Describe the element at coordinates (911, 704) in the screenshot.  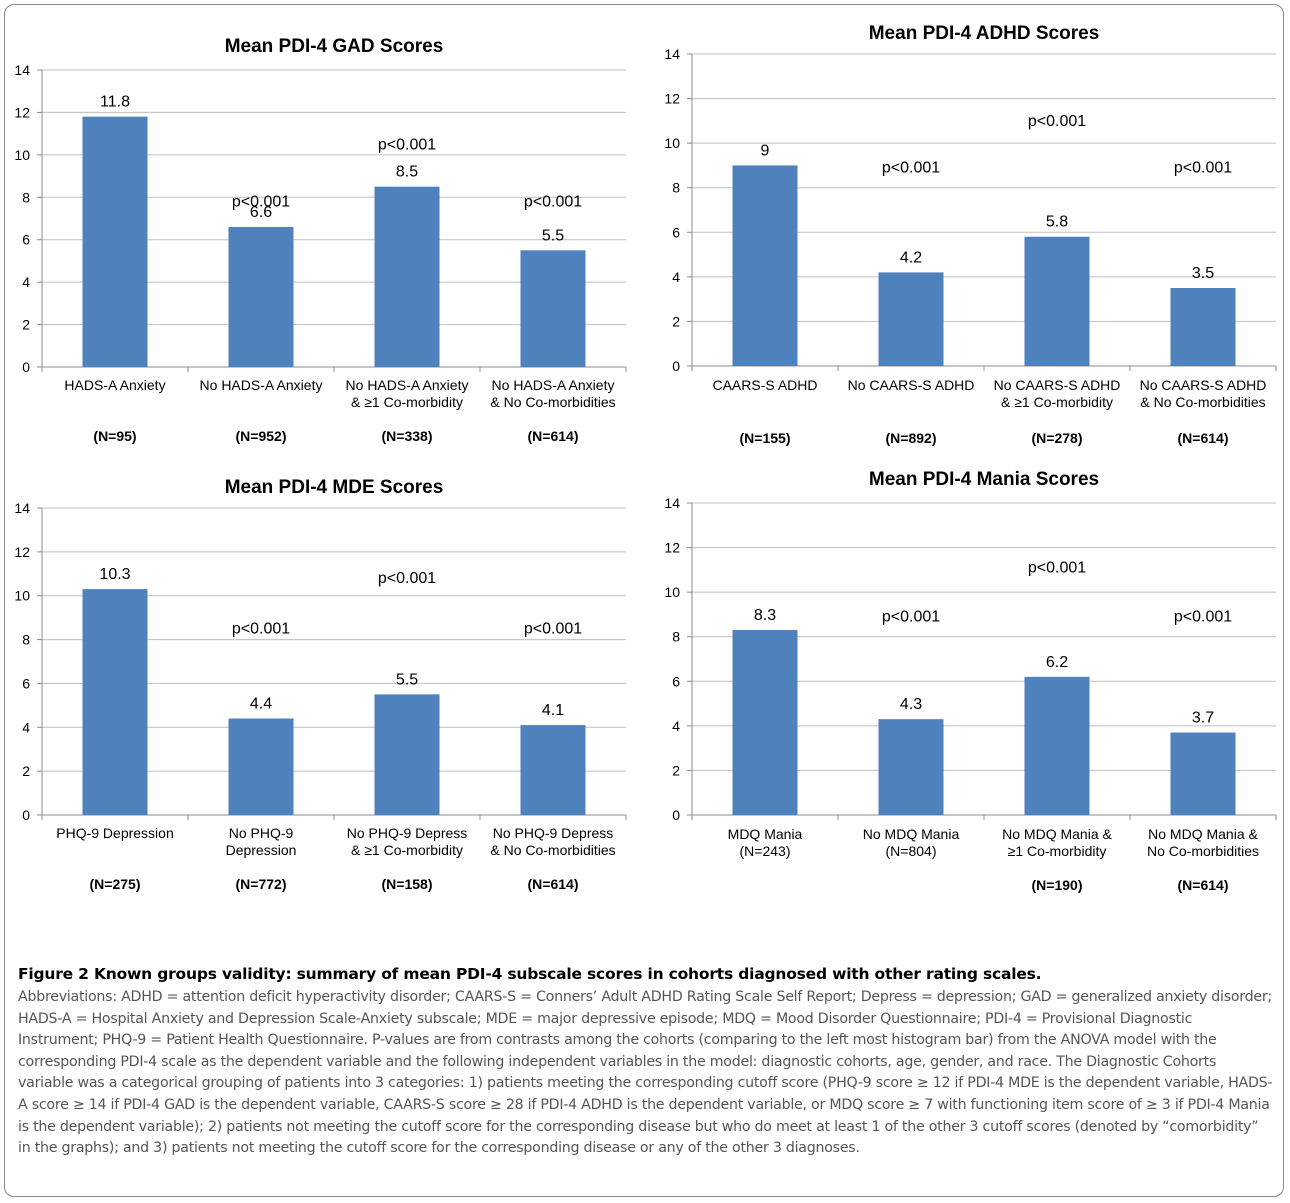
I see `bar-value-label: 4.3` at that location.